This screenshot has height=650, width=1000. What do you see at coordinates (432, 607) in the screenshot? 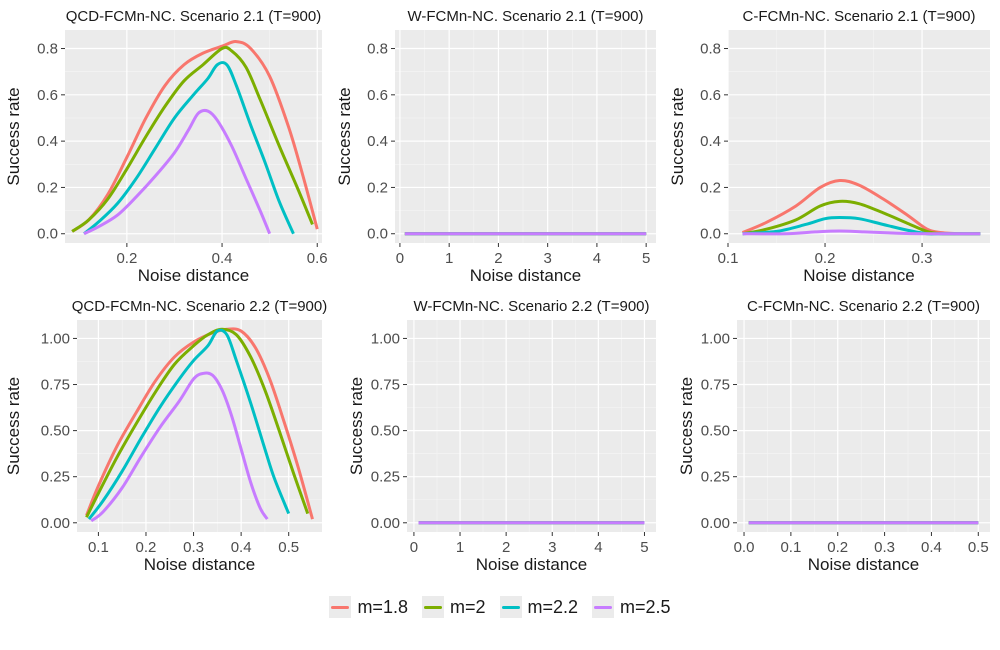
I see `legend-key-m2` at bounding box center [432, 607].